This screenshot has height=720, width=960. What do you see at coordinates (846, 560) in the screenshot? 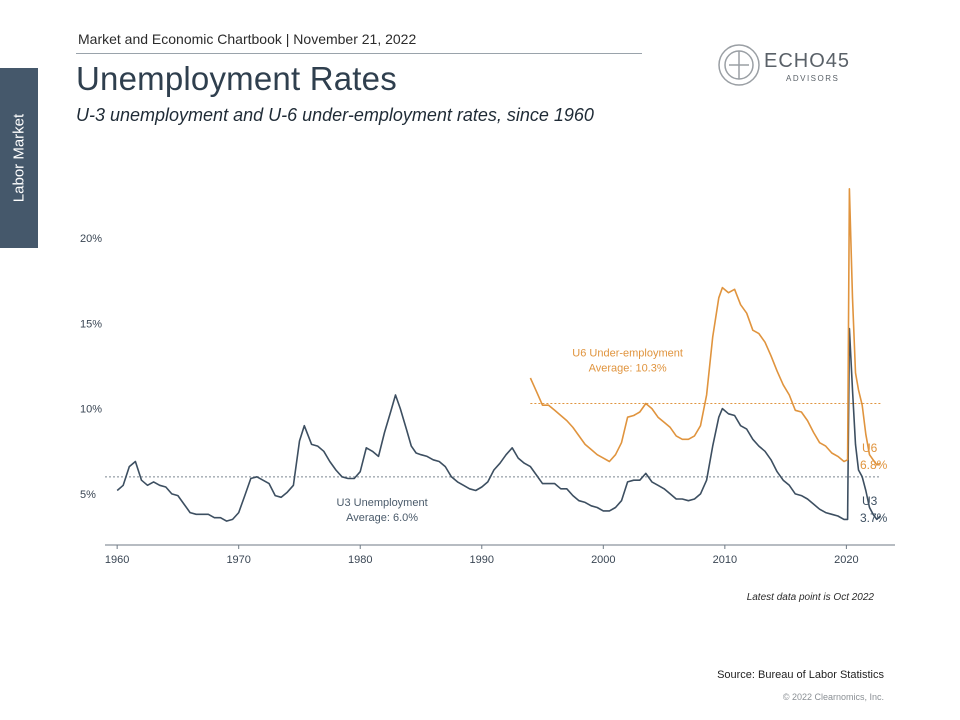
I see `x-tick-label: 2020` at bounding box center [846, 560].